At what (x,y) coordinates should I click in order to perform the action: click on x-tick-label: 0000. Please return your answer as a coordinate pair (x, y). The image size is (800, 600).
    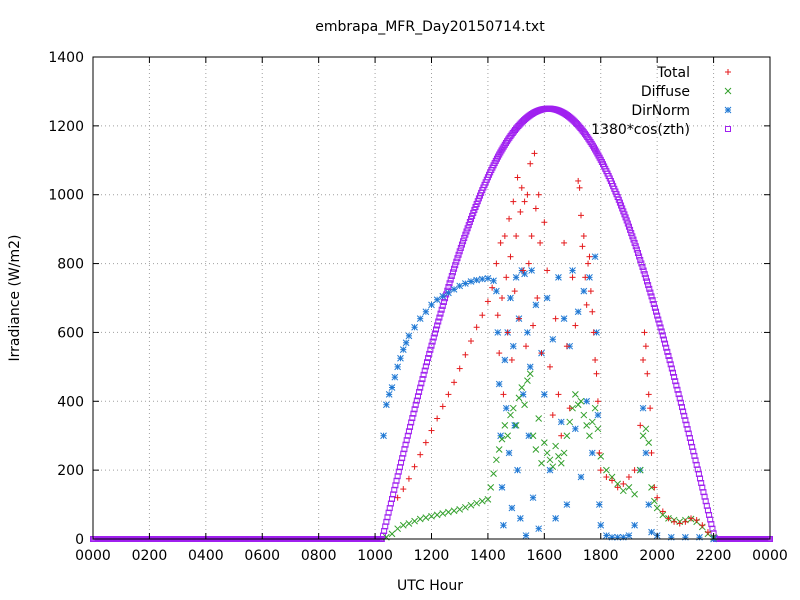
    Looking at the image, I should click on (770, 556).